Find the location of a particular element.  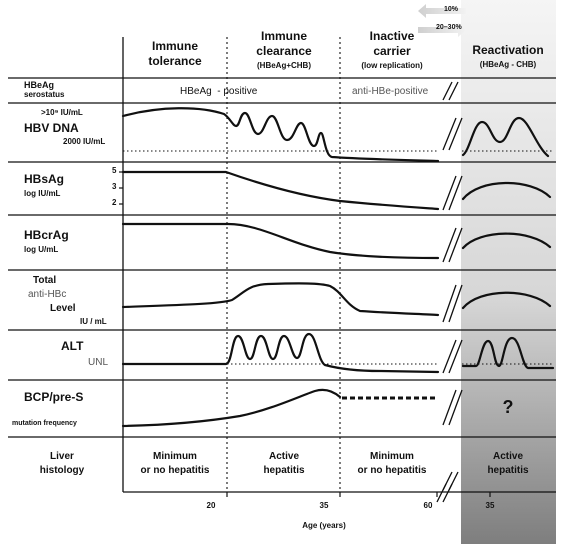

histology-reactivation1: Active is located at coordinates (508, 456).